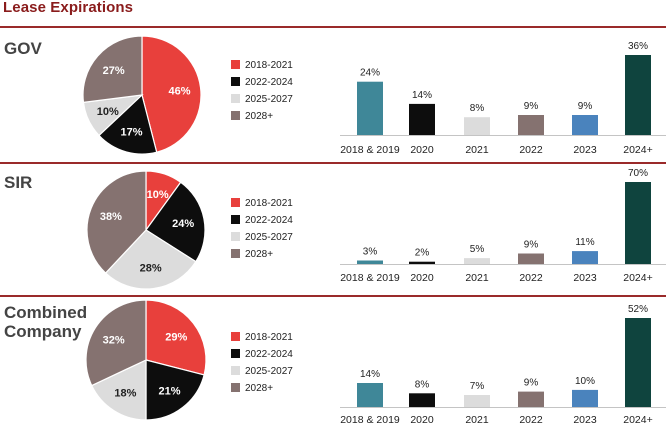 The height and width of the screenshot is (426, 666). I want to click on combined-category-label-4: 2023, so click(585, 420).